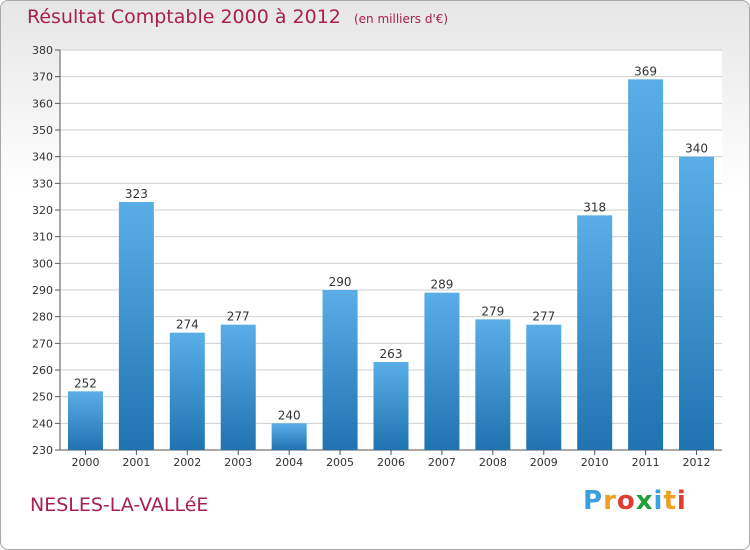 The width and height of the screenshot is (750, 550). What do you see at coordinates (401, 19) in the screenshot?
I see `unit-text: (en milliers d'€)` at bounding box center [401, 19].